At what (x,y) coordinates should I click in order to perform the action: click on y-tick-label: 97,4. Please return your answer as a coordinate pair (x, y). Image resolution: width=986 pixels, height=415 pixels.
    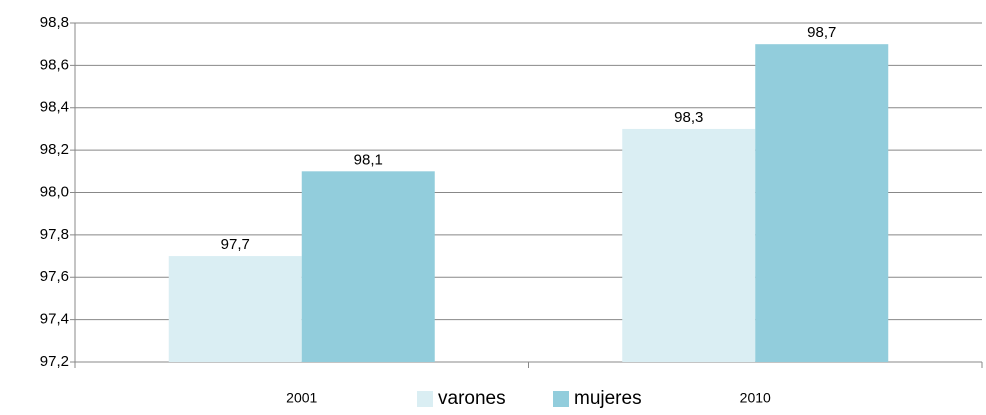
    Looking at the image, I should click on (54, 319).